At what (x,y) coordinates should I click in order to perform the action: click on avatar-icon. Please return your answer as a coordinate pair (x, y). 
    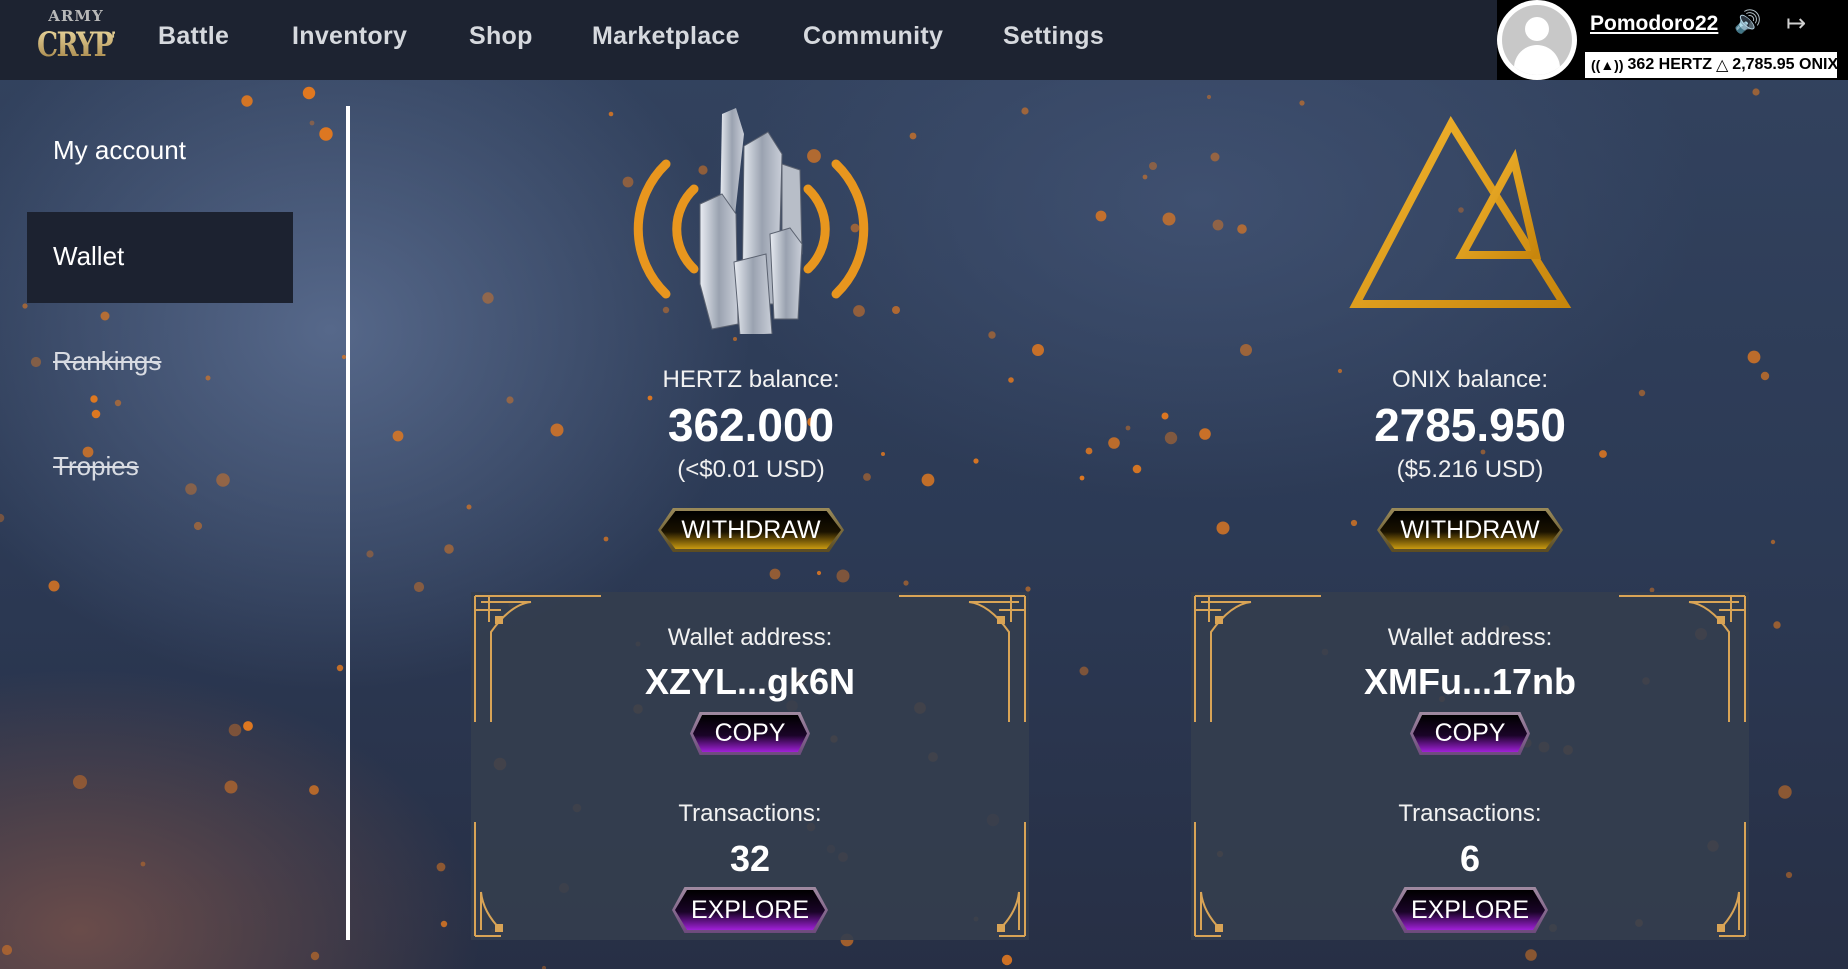
    Looking at the image, I should click on (1537, 40).